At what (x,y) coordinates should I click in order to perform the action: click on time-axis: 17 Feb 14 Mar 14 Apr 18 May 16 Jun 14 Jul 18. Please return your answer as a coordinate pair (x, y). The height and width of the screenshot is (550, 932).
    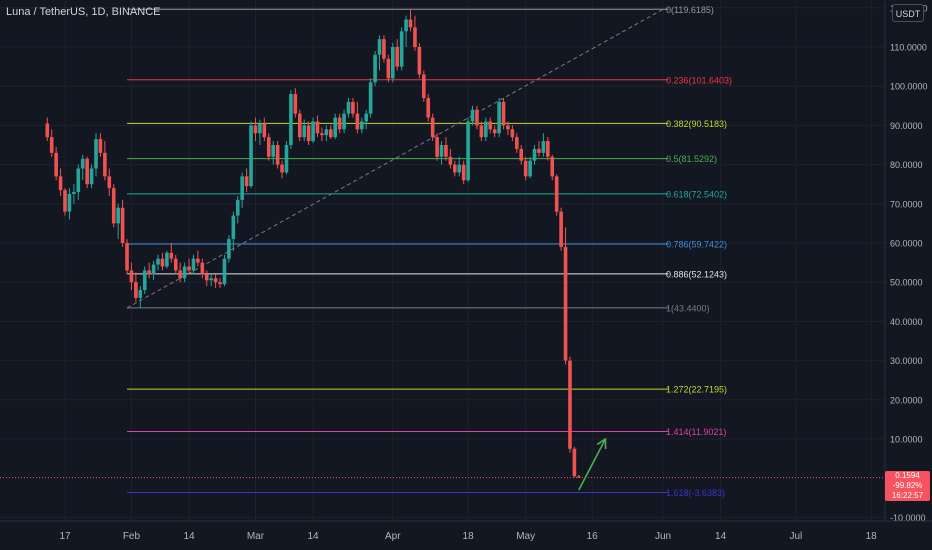
    Looking at the image, I should click on (466, 535).